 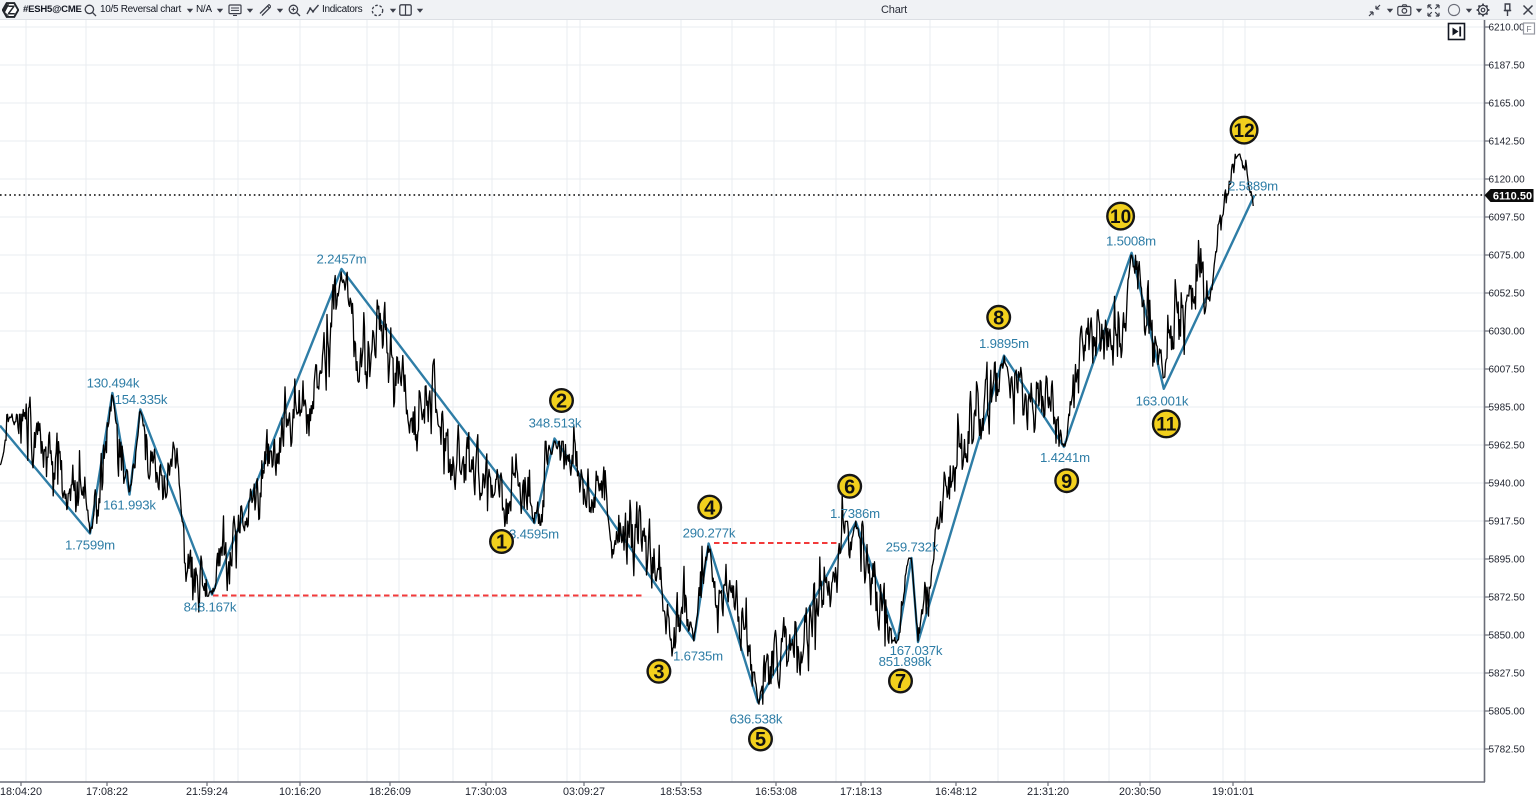 I want to click on svg-text: 1, so click(x=501, y=543).